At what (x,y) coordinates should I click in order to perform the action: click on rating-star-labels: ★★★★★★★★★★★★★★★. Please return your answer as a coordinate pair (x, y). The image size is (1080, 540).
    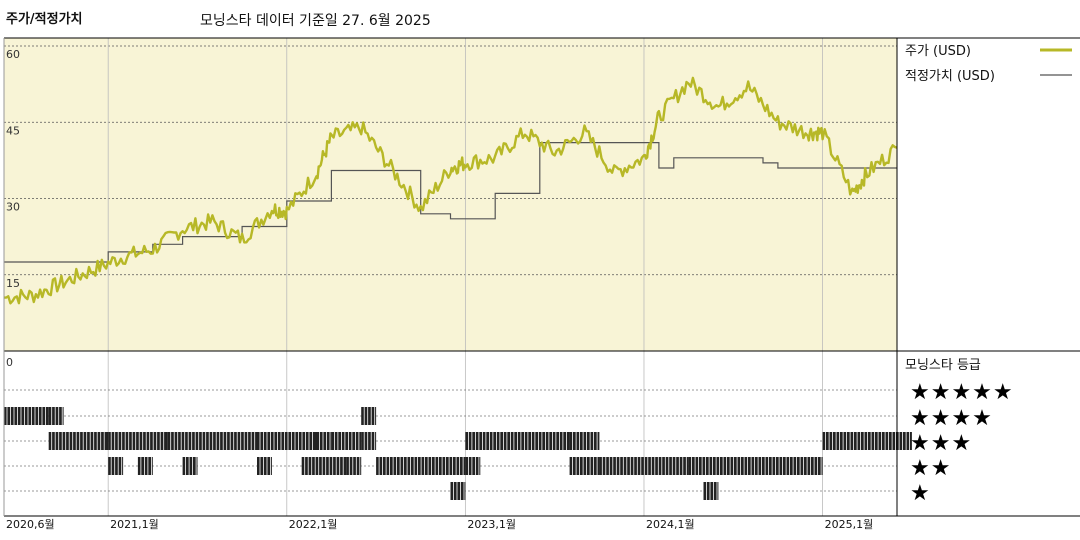
    Looking at the image, I should click on (962, 443).